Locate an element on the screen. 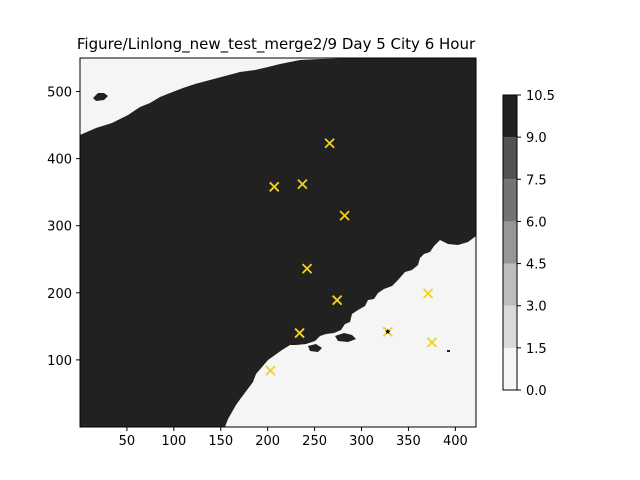 The image size is (640, 480). colorbar-tick-label: 0.0 is located at coordinates (536, 391).